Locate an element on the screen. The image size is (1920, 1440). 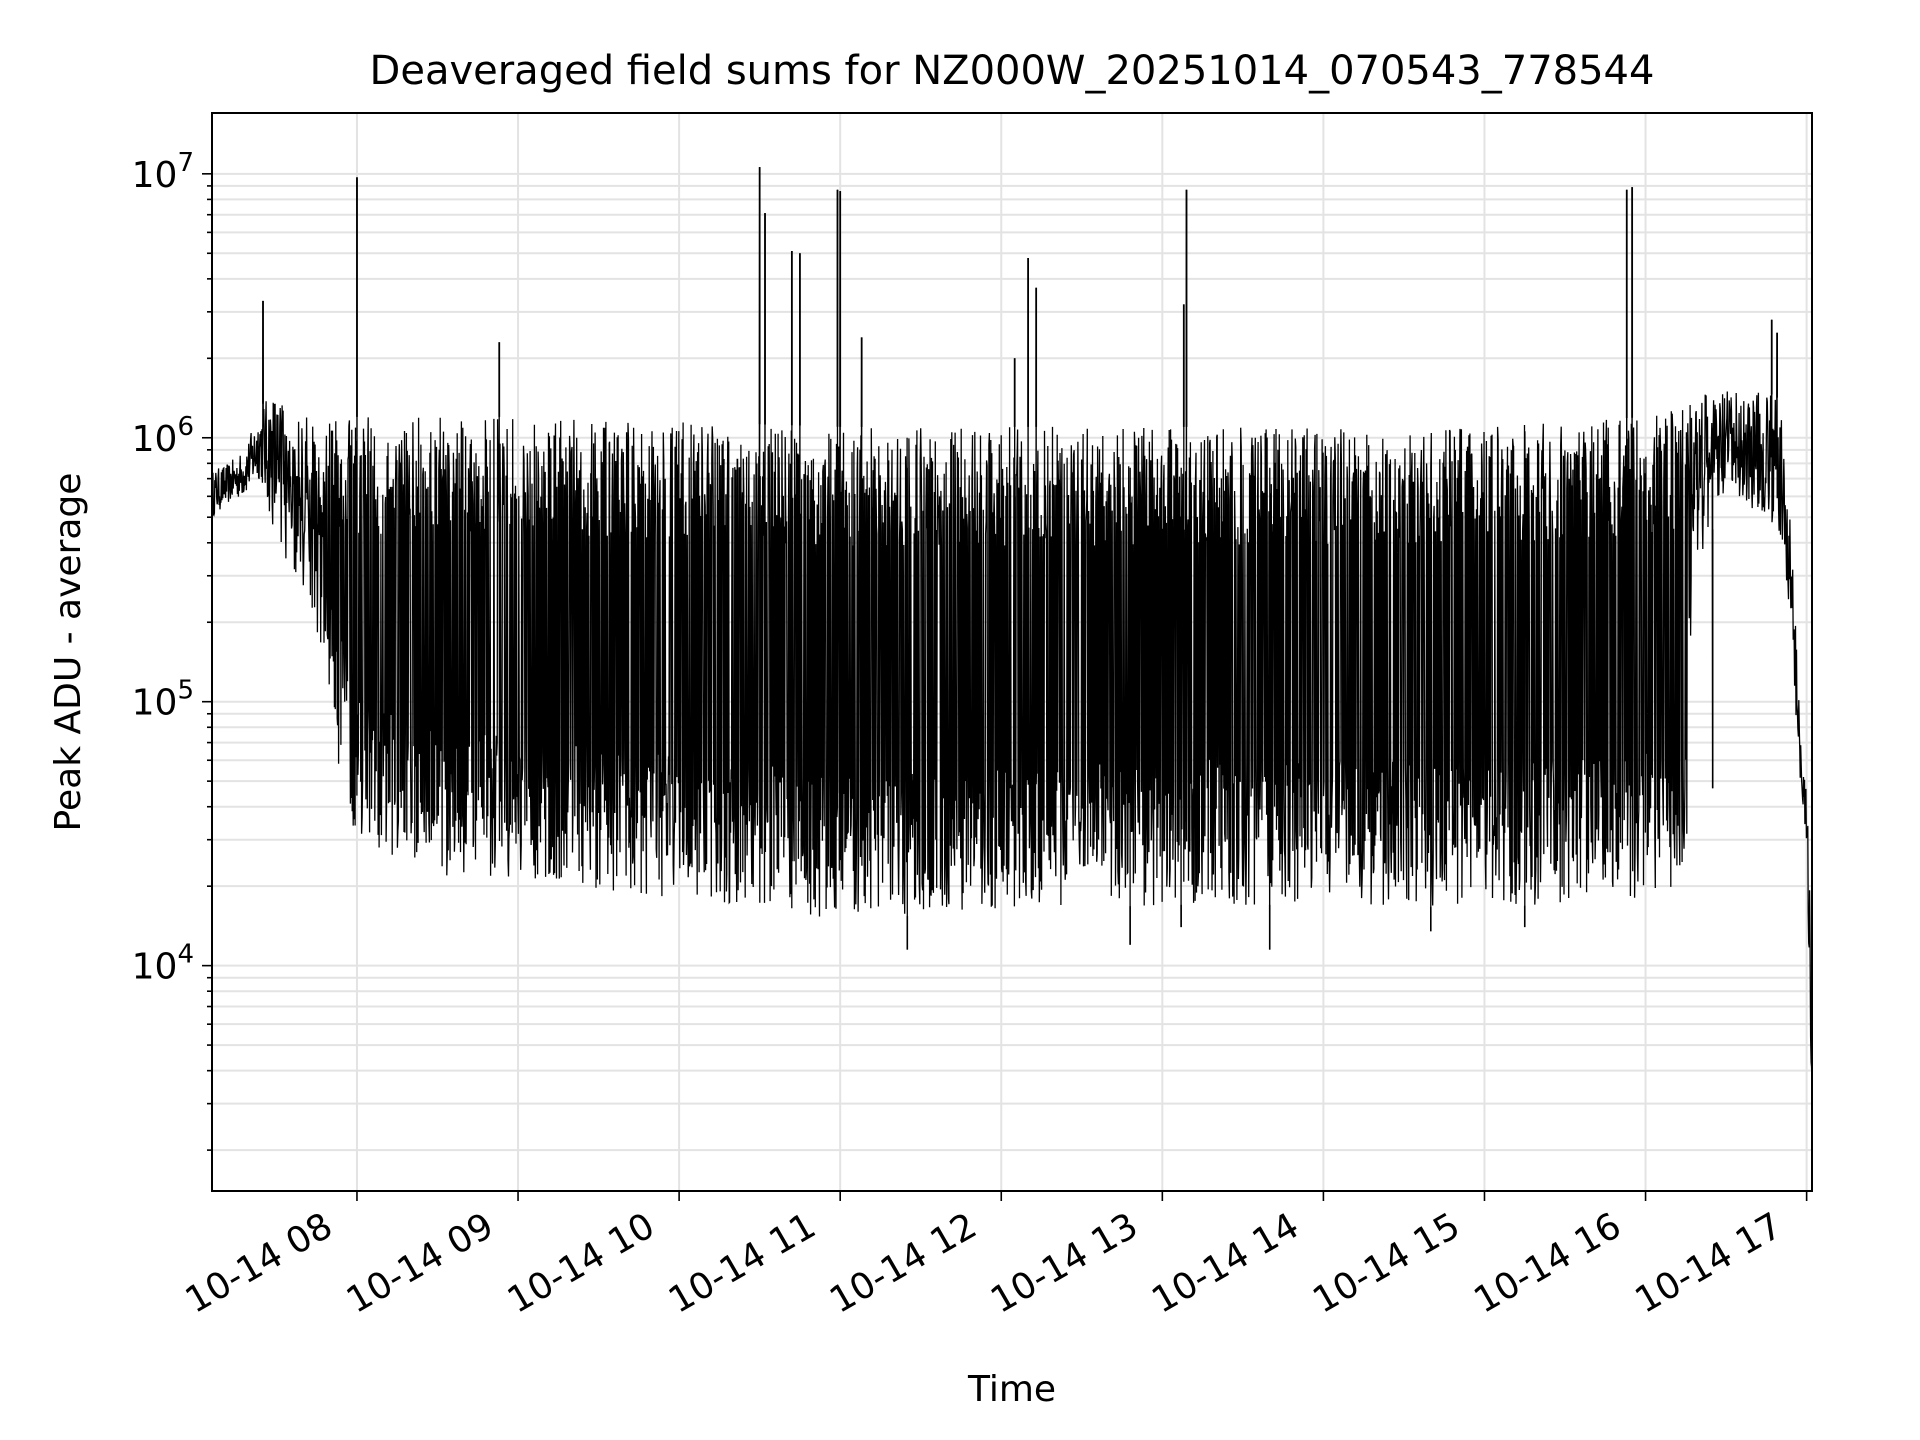
y-axis-label: Peak ADU - average is located at coordinates (68, 652).